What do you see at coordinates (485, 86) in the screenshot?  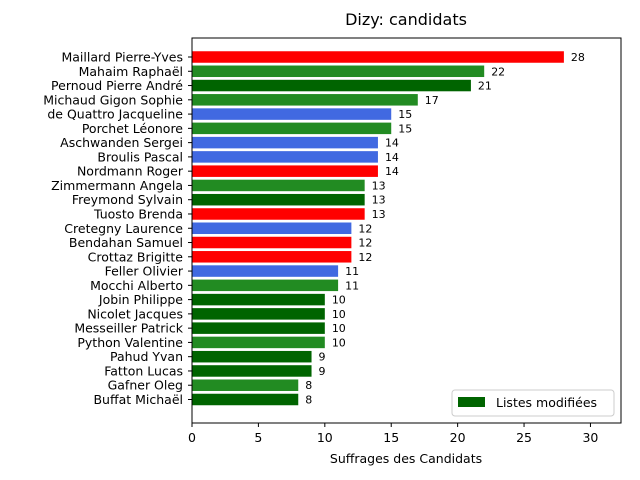 I see `data-label: 21` at bounding box center [485, 86].